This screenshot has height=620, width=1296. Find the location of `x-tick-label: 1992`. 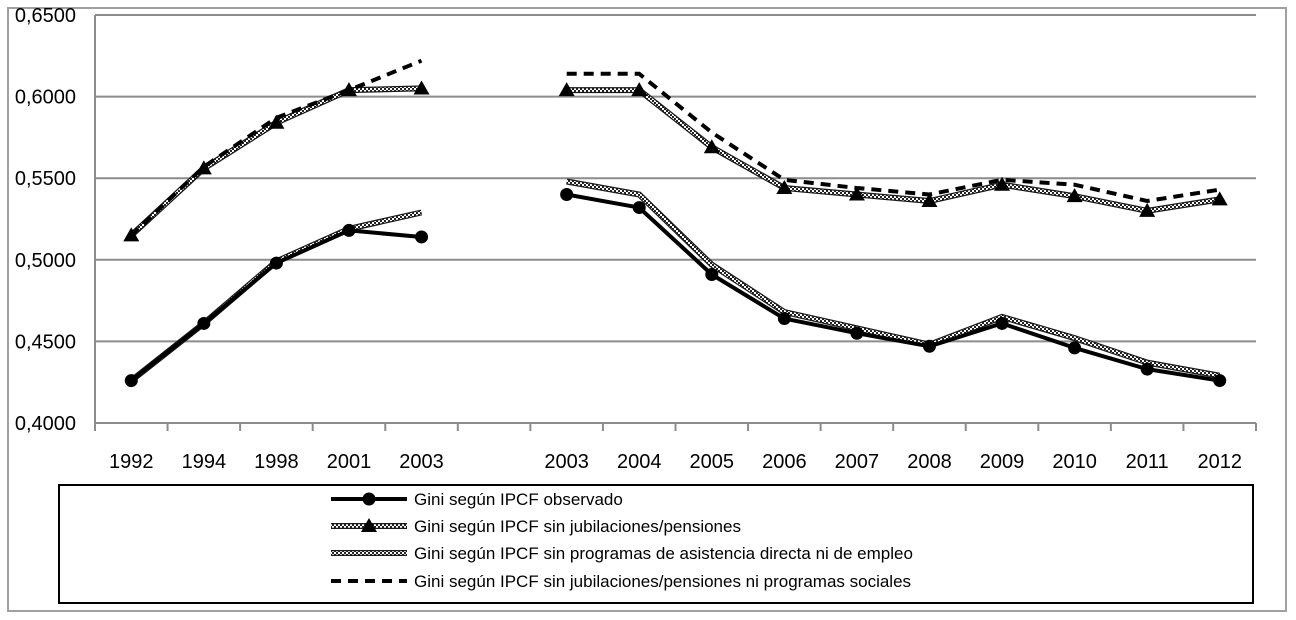

x-tick-label: 1992 is located at coordinates (131, 462).